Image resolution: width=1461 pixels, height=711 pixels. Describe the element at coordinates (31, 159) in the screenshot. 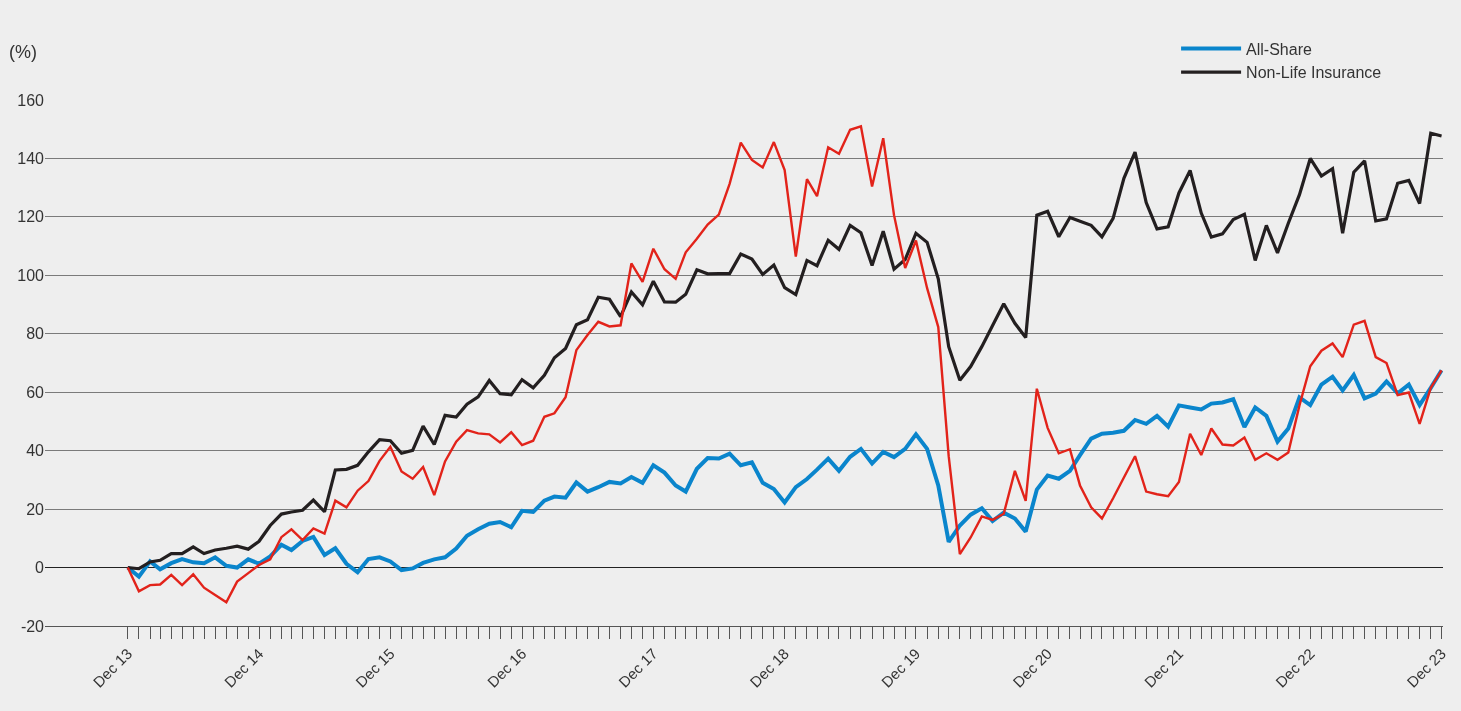

I see `y-tick-label: 140` at that location.